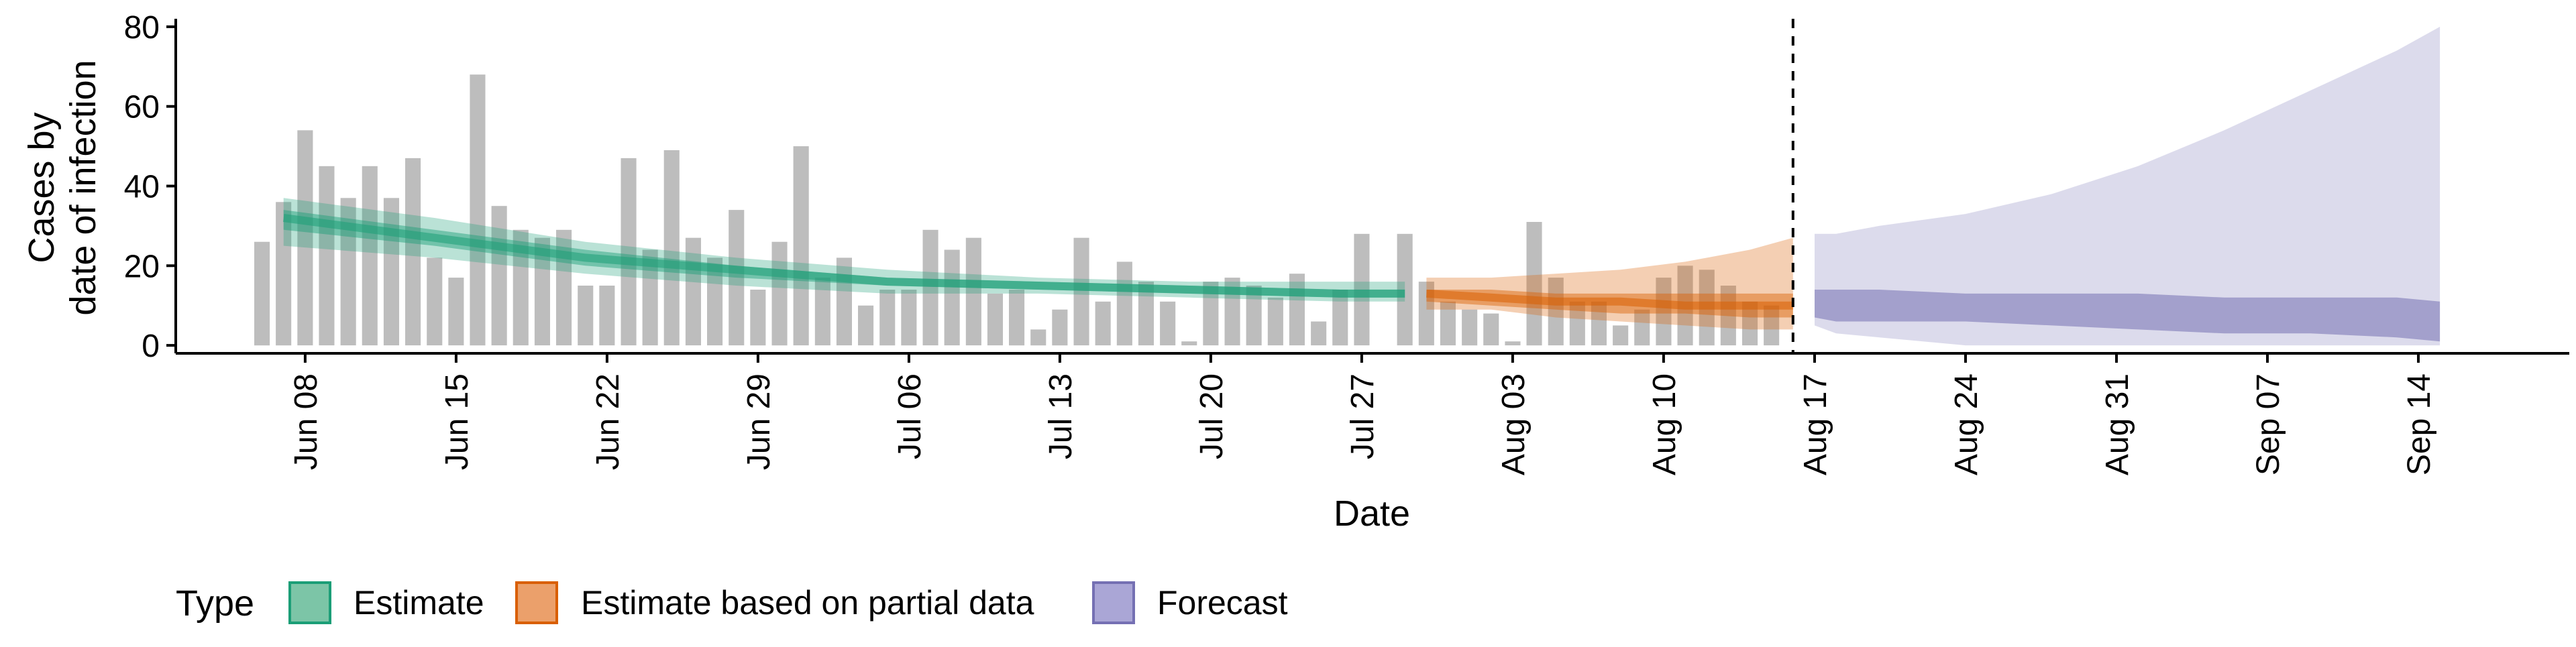 The width and height of the screenshot is (2576, 647). Describe the element at coordinates (807, 603) in the screenshot. I see `legend-label-partial: Estimate based on partial data` at that location.